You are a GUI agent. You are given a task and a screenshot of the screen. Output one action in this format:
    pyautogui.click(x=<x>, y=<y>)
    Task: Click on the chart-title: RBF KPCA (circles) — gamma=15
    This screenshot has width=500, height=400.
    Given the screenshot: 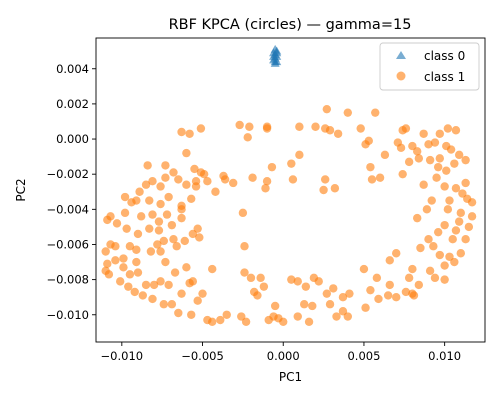 What is the action you would take?
    pyautogui.click(x=290, y=25)
    